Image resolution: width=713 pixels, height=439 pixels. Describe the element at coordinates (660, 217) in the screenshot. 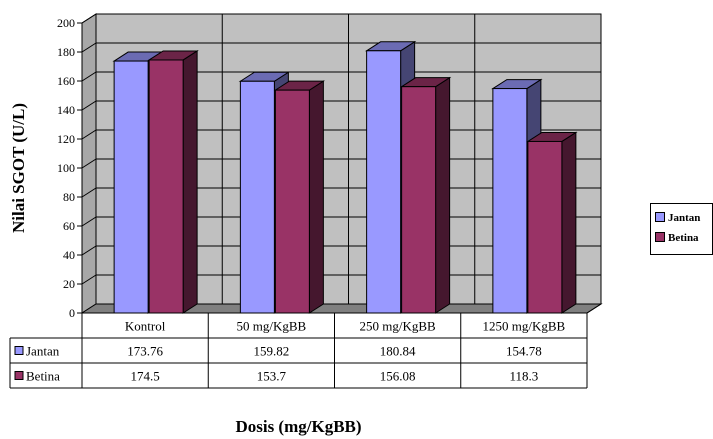

I see `legend-swatch-jantan` at that location.